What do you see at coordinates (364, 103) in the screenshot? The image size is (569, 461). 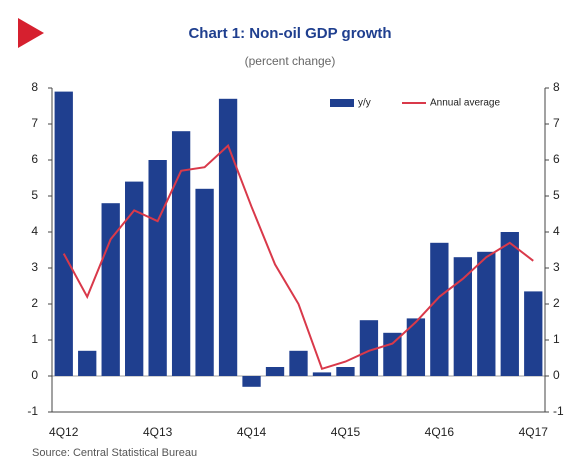 I see `legend-label: y/y` at bounding box center [364, 103].